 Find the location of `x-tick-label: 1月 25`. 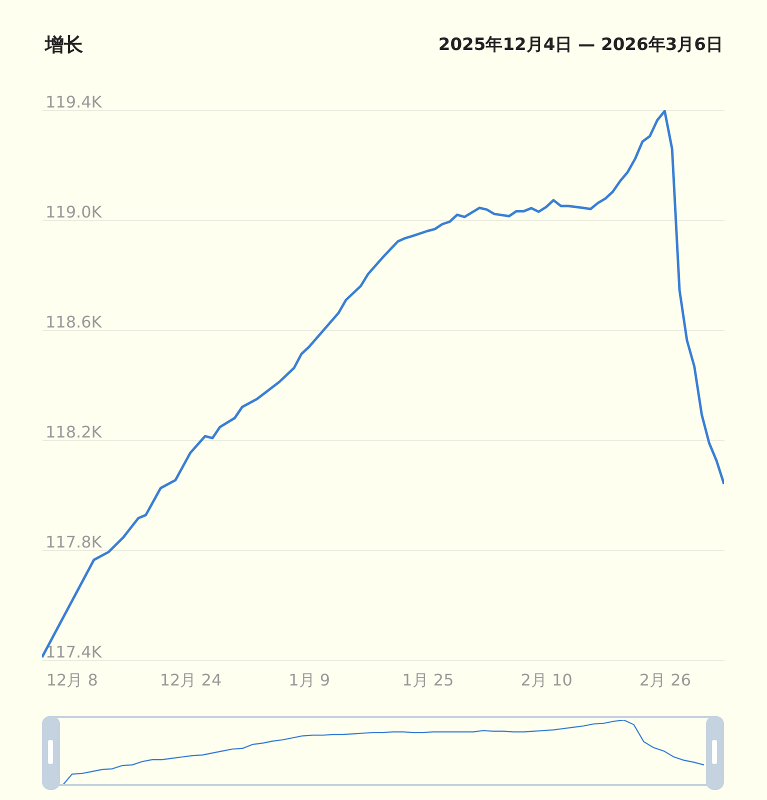

x-tick-label: 1月 25 is located at coordinates (428, 680).